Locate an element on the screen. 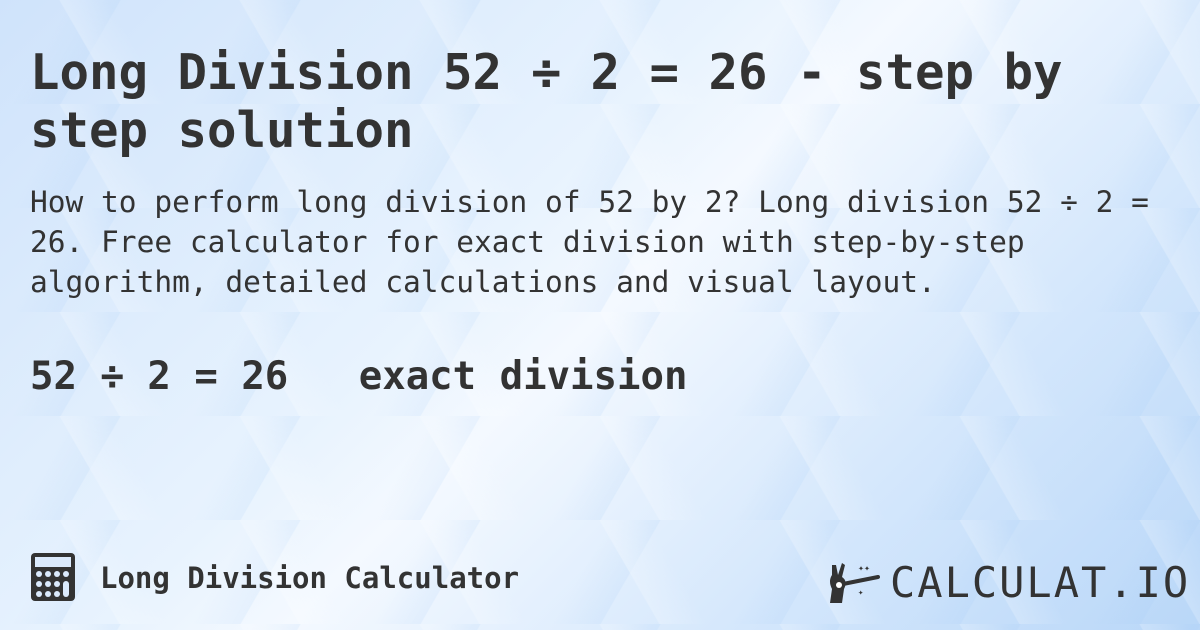 This screenshot has height=630, width=1200. calculator-icon is located at coordinates (53, 577).